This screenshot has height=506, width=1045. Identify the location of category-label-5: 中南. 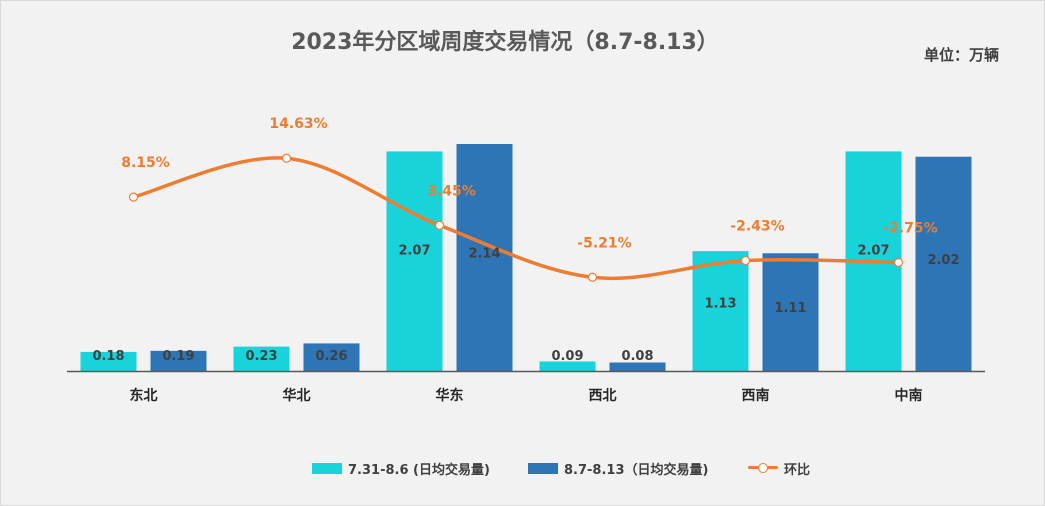
(909, 395).